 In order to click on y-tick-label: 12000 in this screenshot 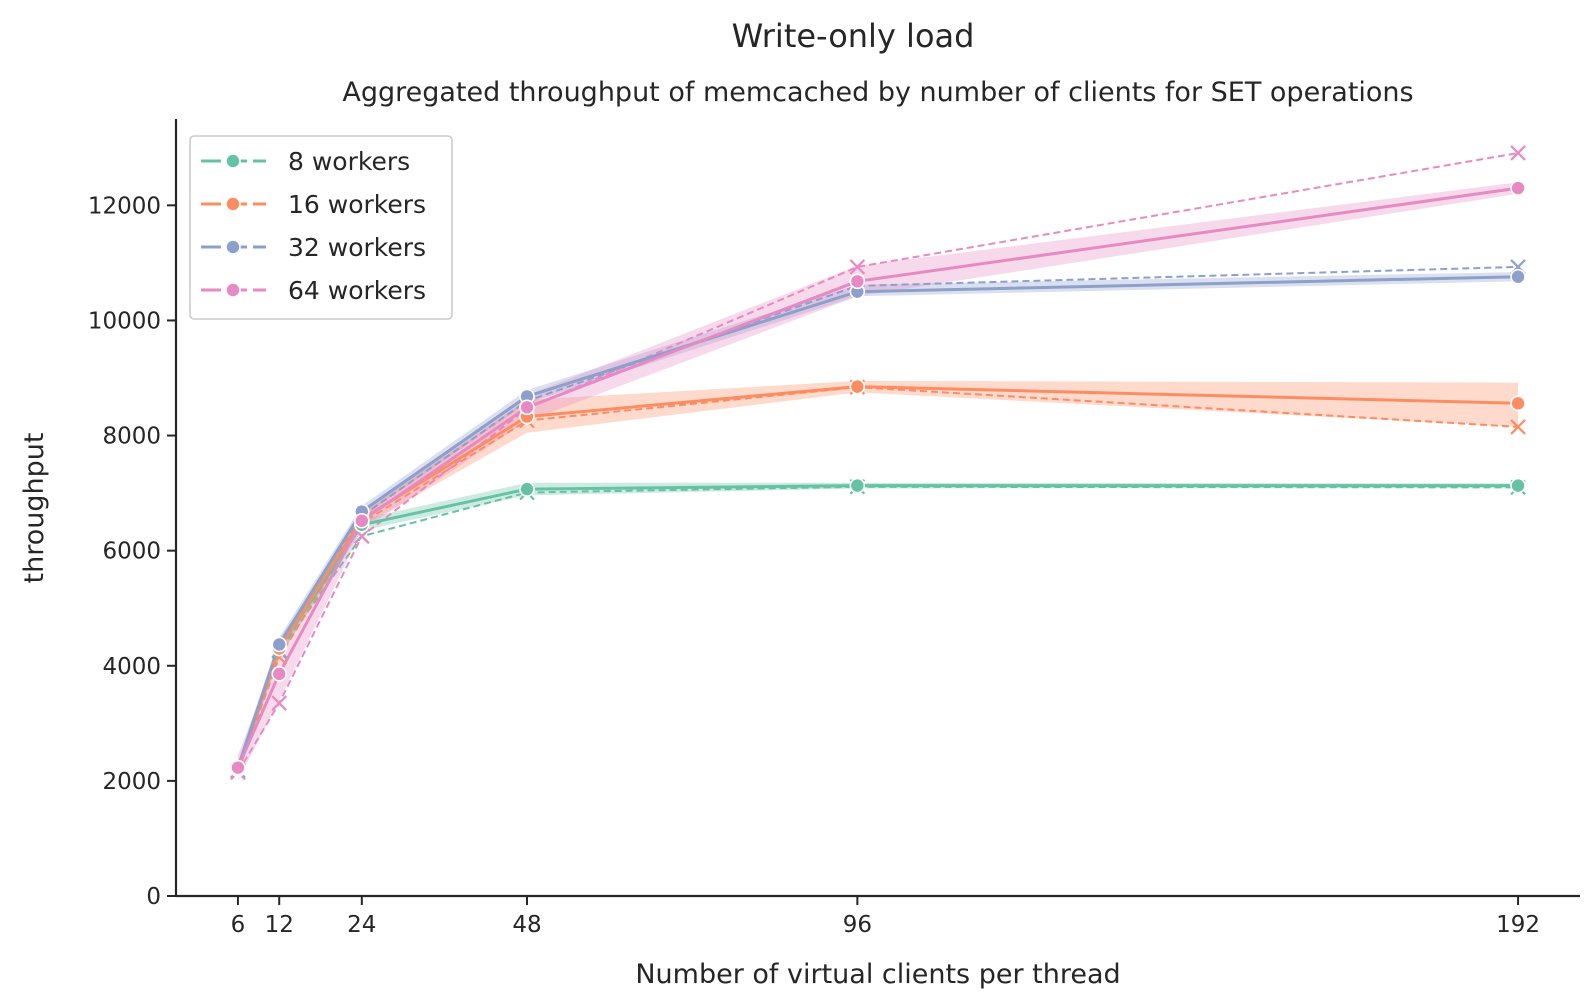, I will do `click(124, 206)`.